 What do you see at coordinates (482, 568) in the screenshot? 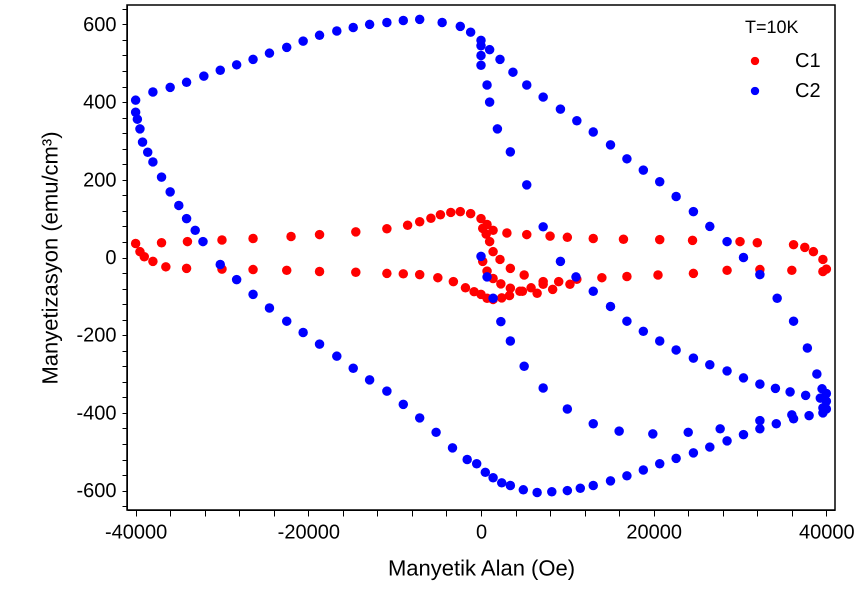
I see `x-axis-title: Manyetik Alan (Oe)` at bounding box center [482, 568].